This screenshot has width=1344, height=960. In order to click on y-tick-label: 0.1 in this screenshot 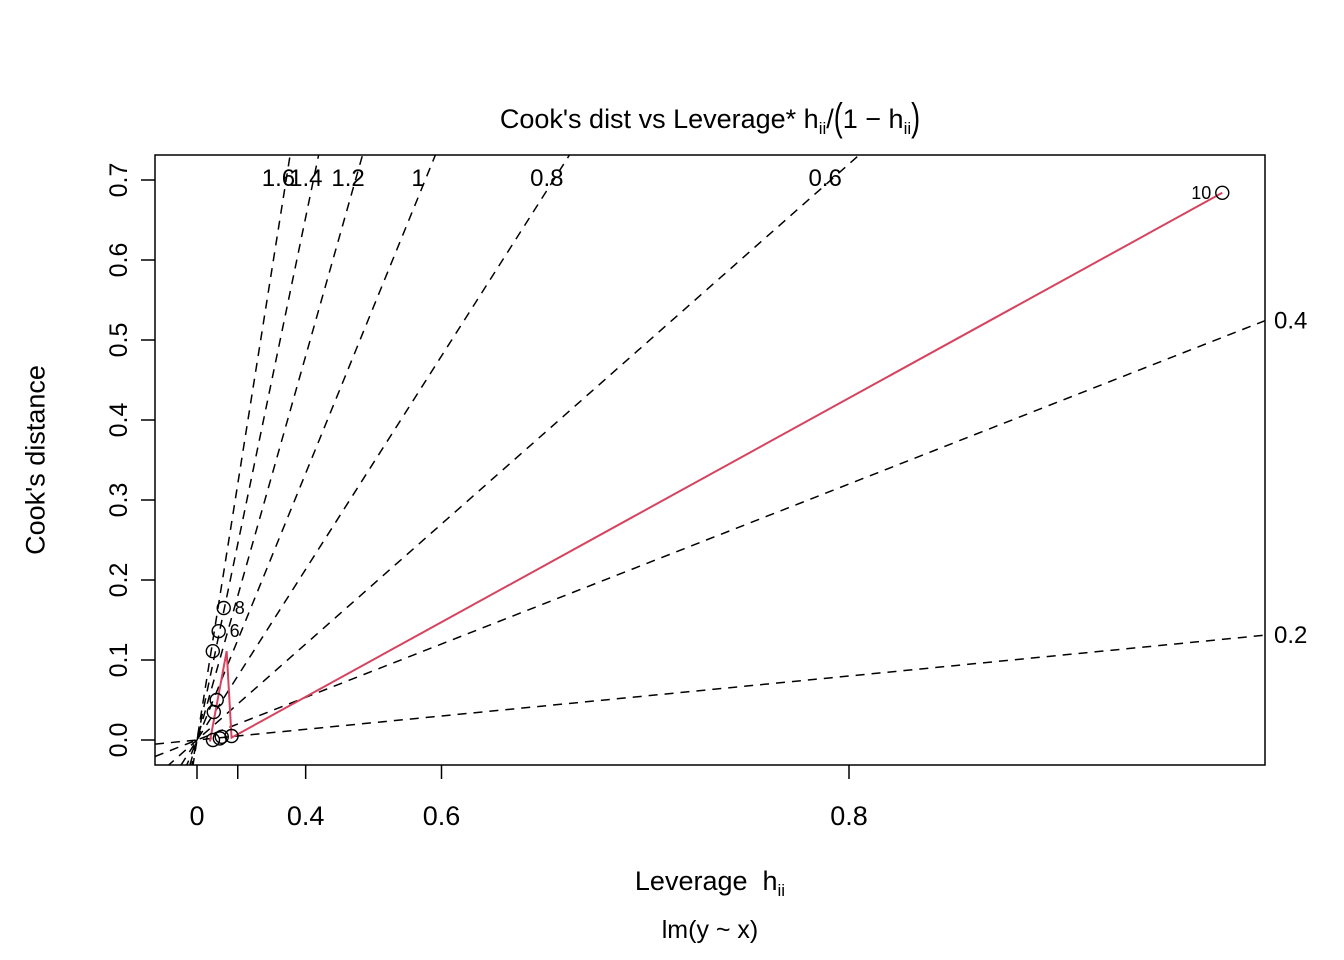, I will do `click(119, 660)`.